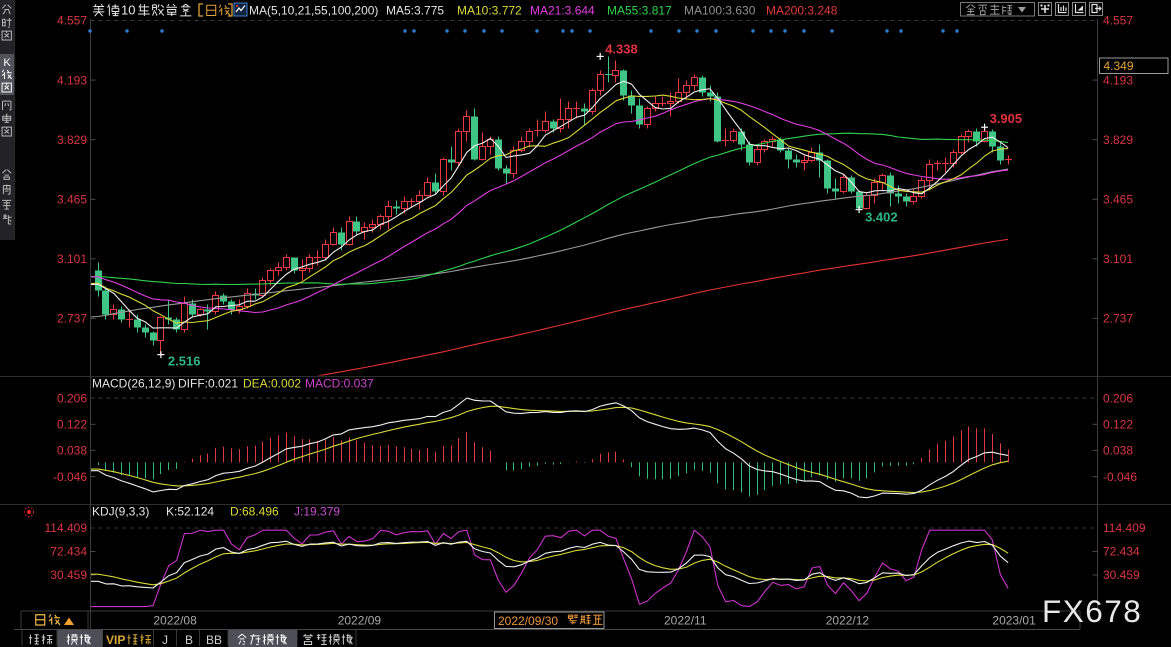  What do you see at coordinates (720, 11) in the screenshot?
I see `svg-text: MA100:3.630` at bounding box center [720, 11].